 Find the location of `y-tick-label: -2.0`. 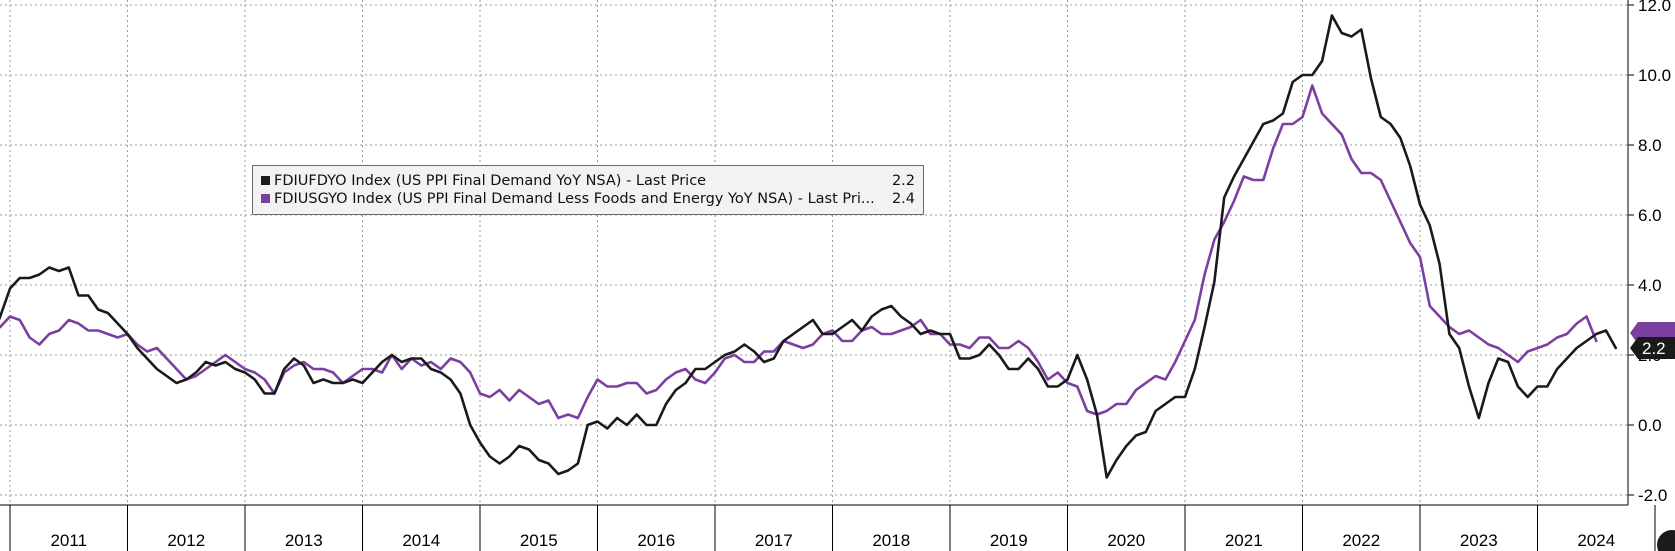

y-tick-label: -2.0 is located at coordinates (1652, 495).